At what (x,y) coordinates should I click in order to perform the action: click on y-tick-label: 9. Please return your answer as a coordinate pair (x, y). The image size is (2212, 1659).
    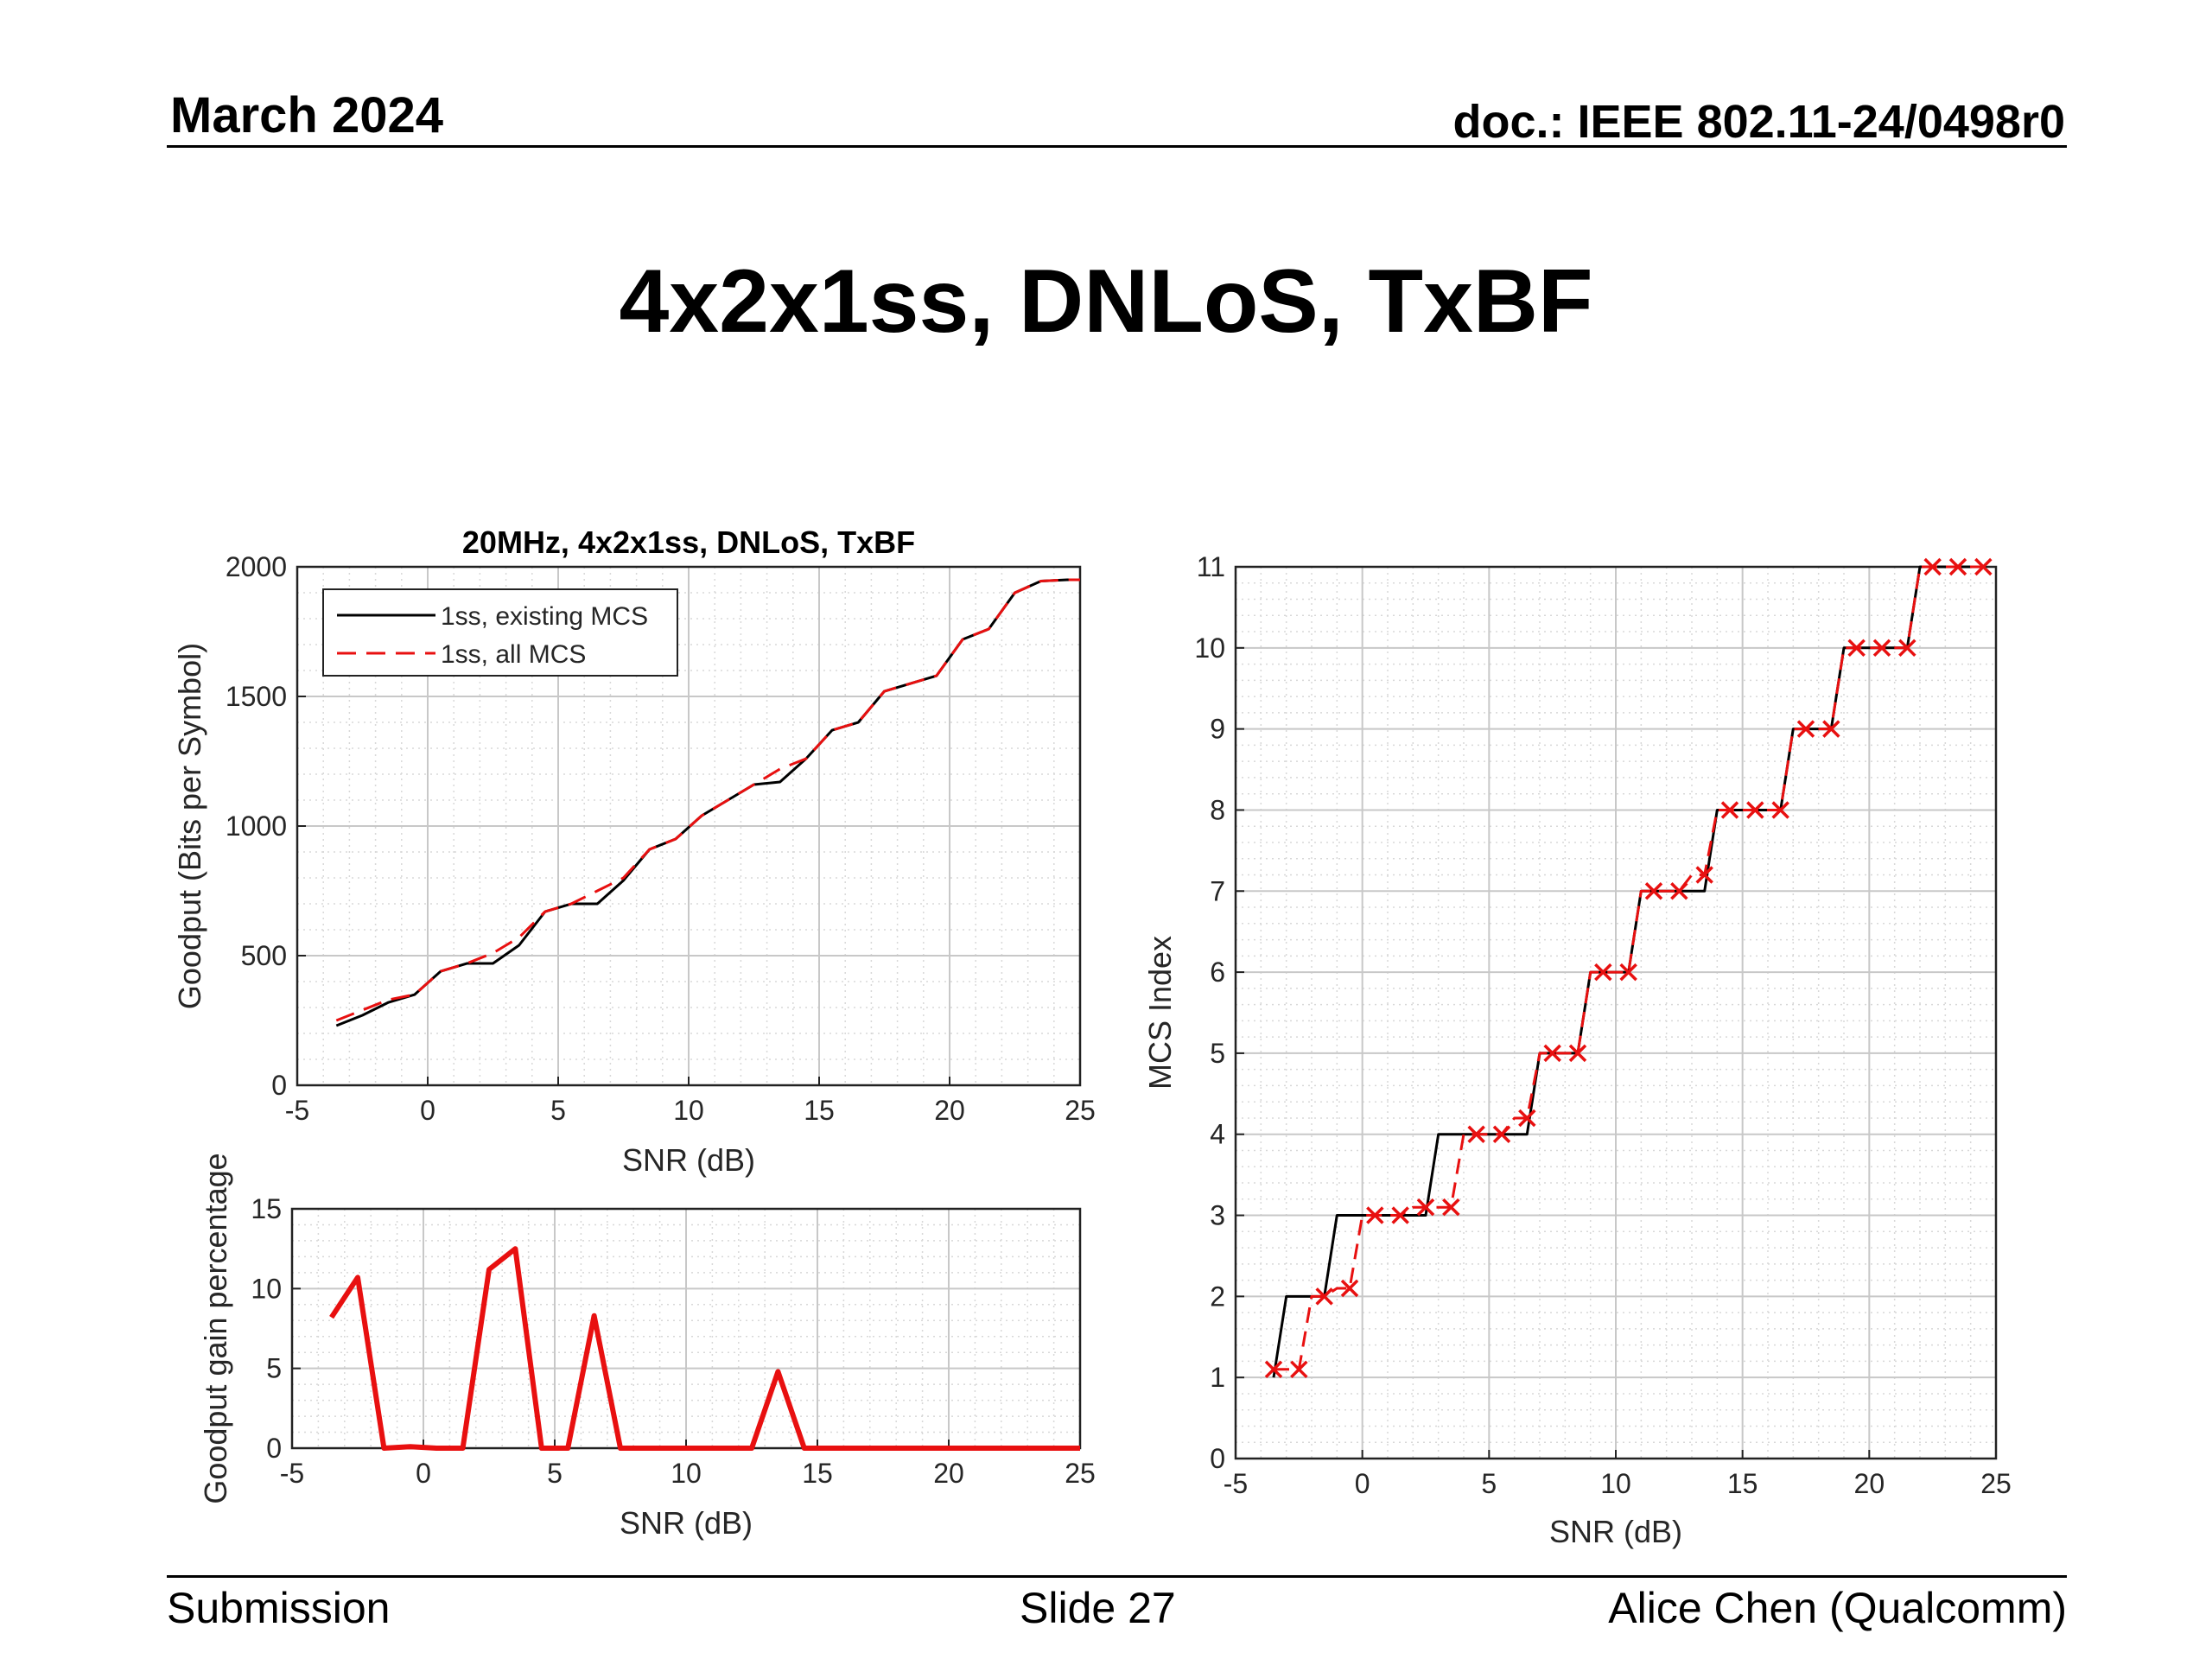
    Looking at the image, I should click on (1217, 729).